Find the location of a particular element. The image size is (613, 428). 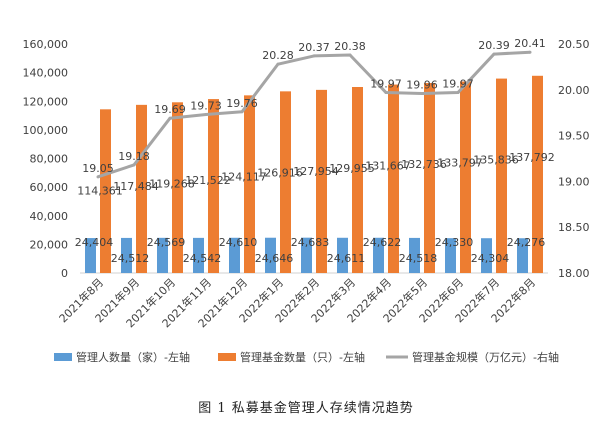

legend-label-managers: 管理人数量（家）-左轴 is located at coordinates (133, 357).